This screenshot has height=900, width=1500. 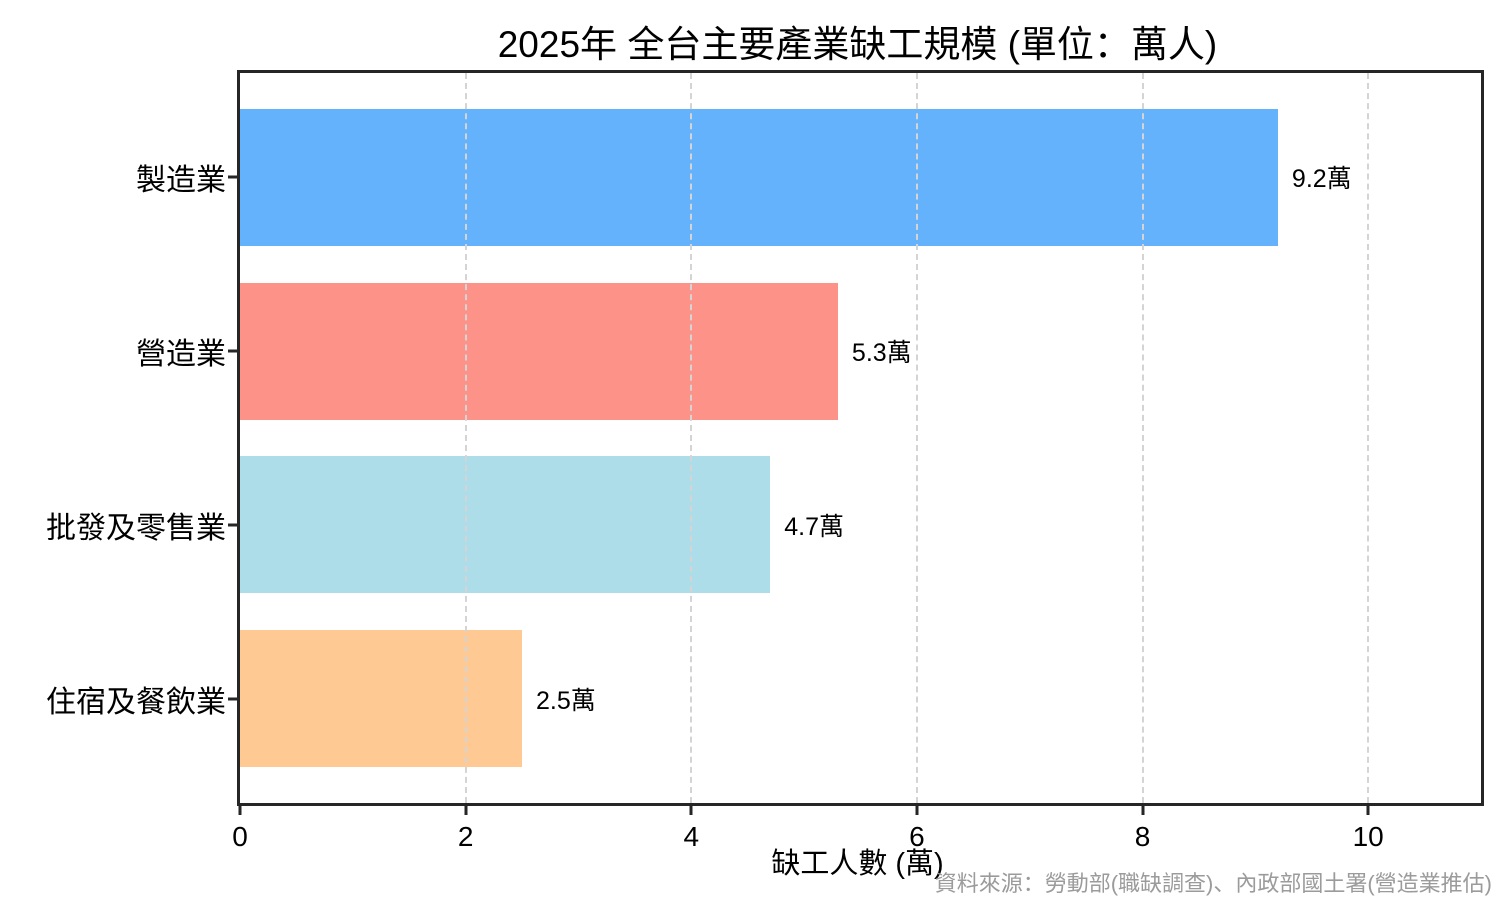 What do you see at coordinates (1368, 836) in the screenshot?
I see `x-tick-label-10: 10` at bounding box center [1368, 836].